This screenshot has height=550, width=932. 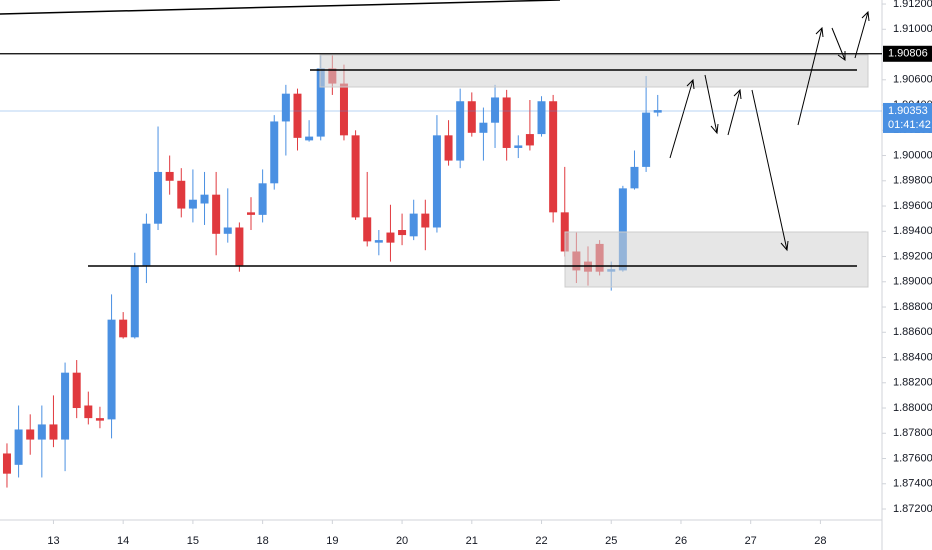 I want to click on price-line-label-bg, so click(x=907, y=53).